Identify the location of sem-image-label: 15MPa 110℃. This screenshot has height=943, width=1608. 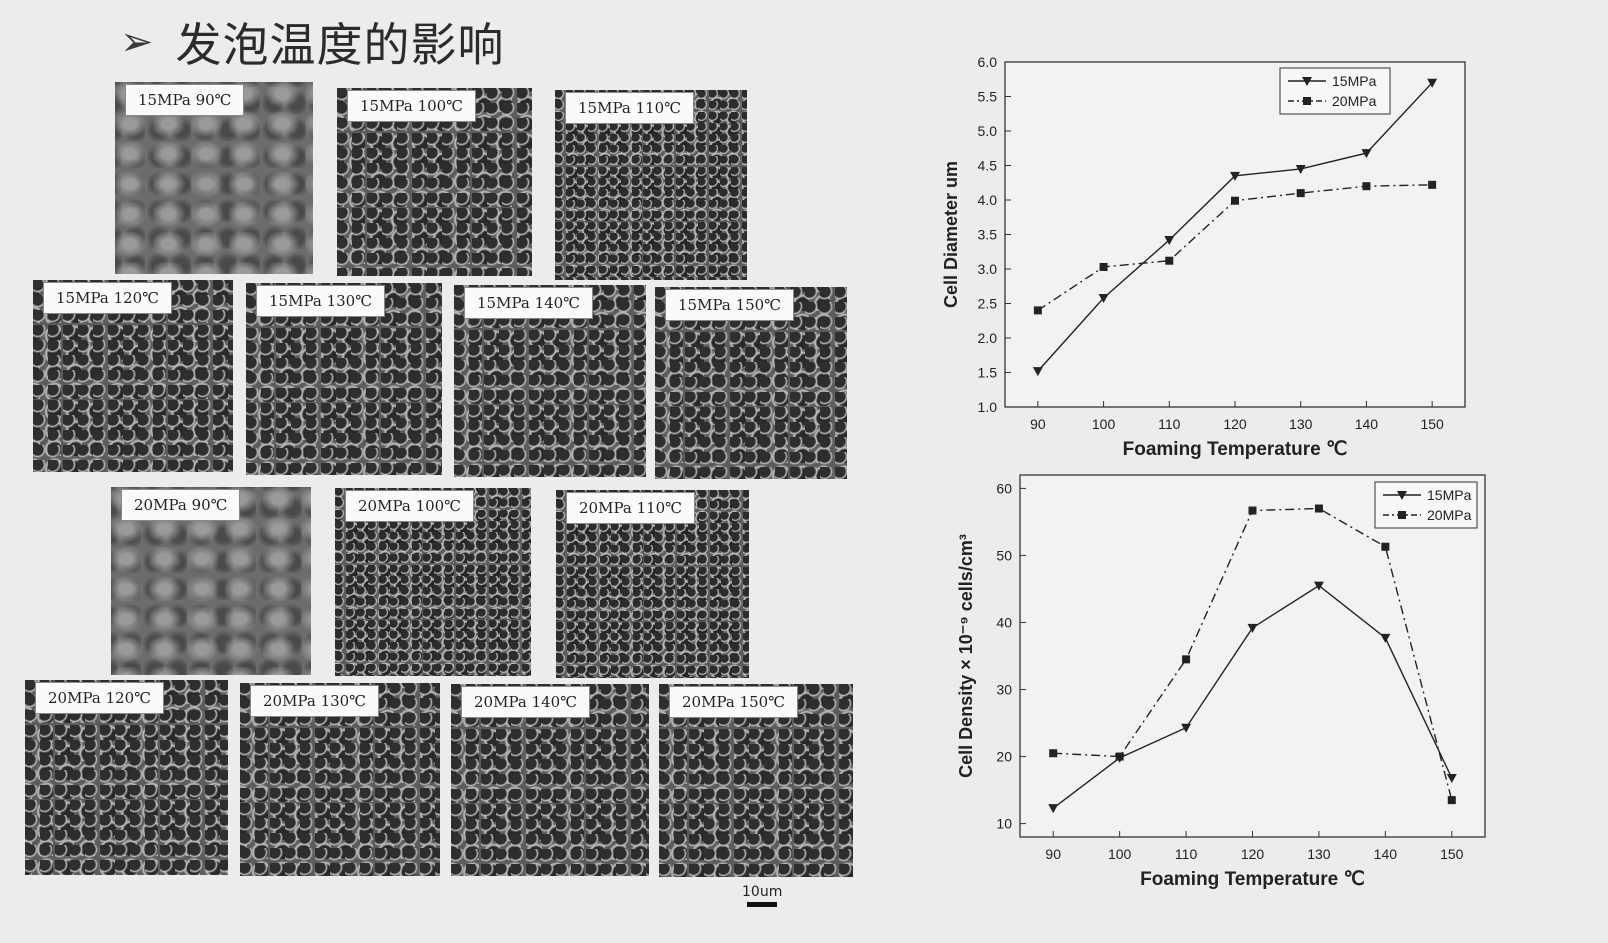
(629, 108).